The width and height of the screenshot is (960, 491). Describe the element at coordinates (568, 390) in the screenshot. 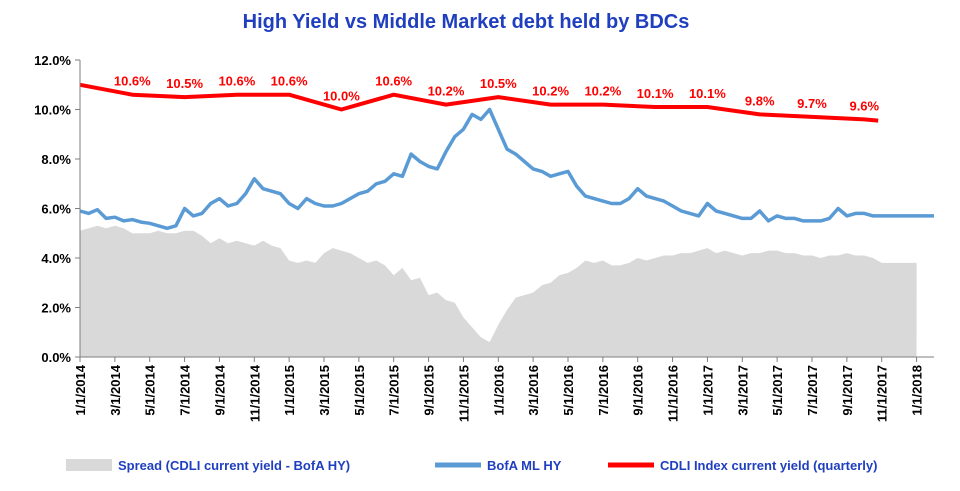

I see `x-tick-label: 5/1/2016` at that location.